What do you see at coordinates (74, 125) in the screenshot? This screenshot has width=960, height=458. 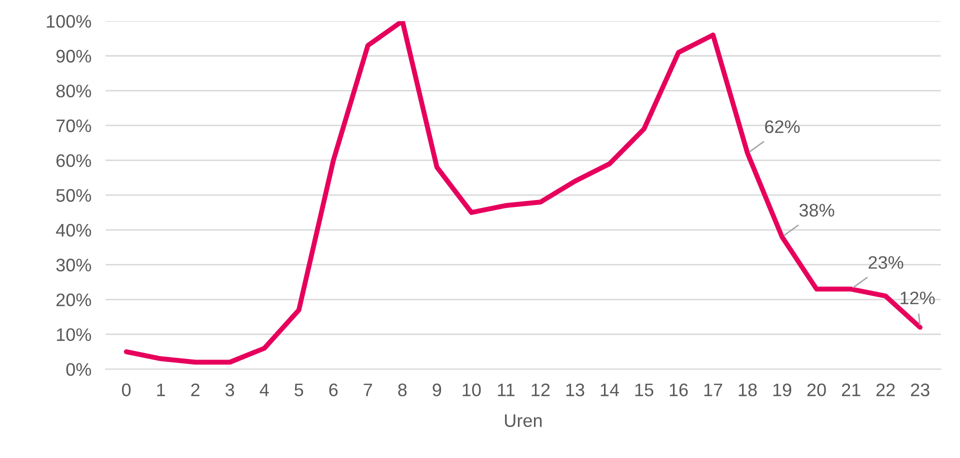 I see `y-tick-label: 70%` at bounding box center [74, 125].